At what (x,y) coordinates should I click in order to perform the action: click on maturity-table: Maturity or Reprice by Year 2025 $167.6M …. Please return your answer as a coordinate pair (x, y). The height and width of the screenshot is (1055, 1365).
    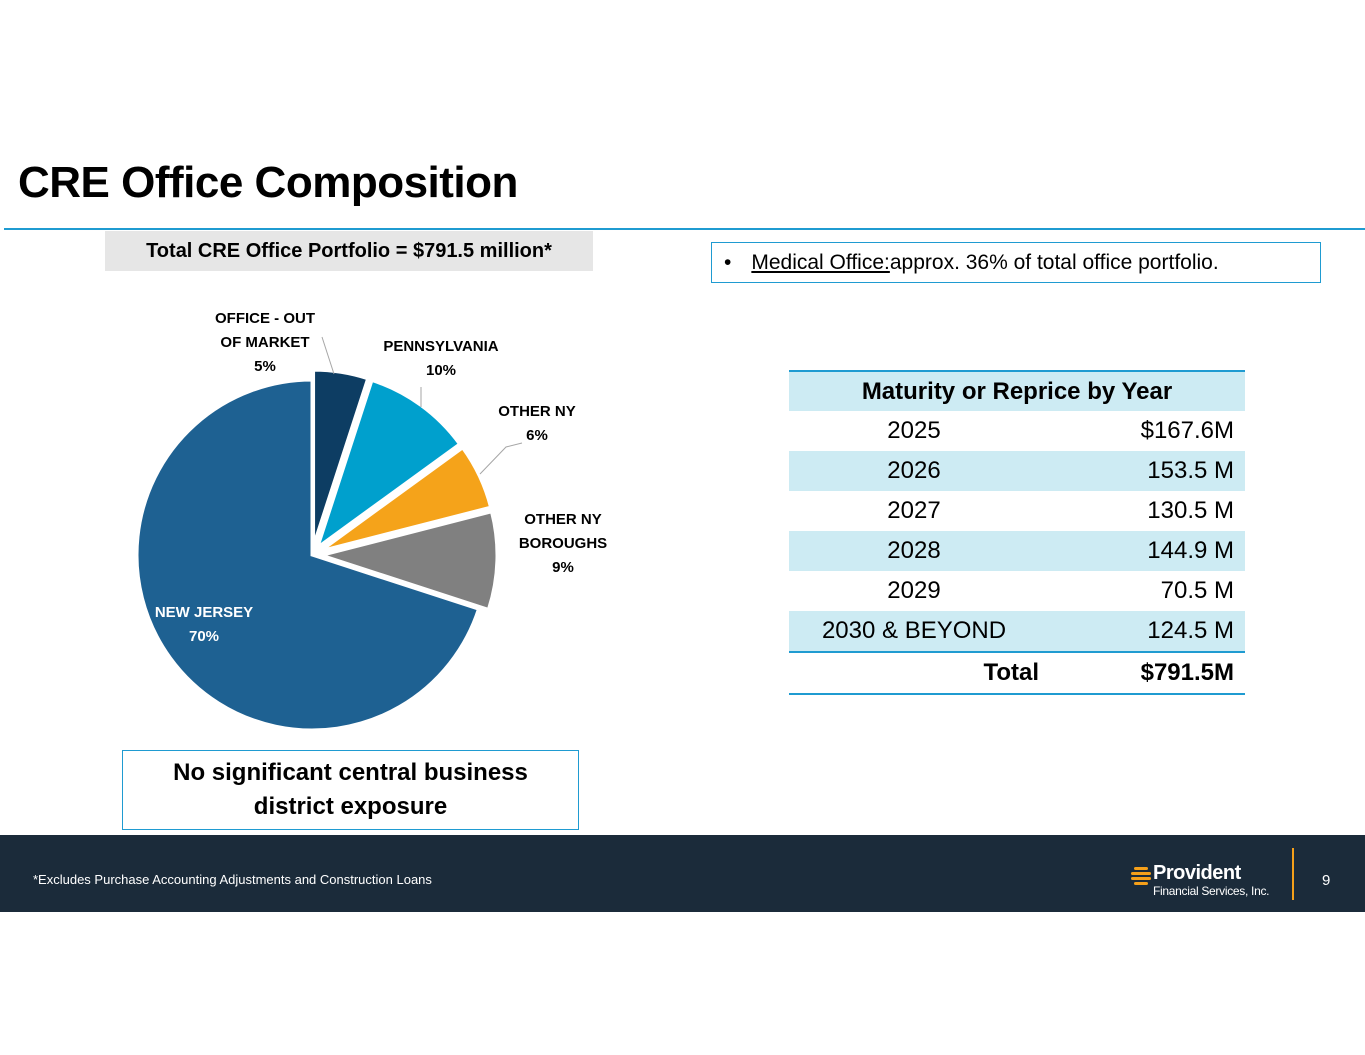
    Looking at the image, I should click on (1017, 532).